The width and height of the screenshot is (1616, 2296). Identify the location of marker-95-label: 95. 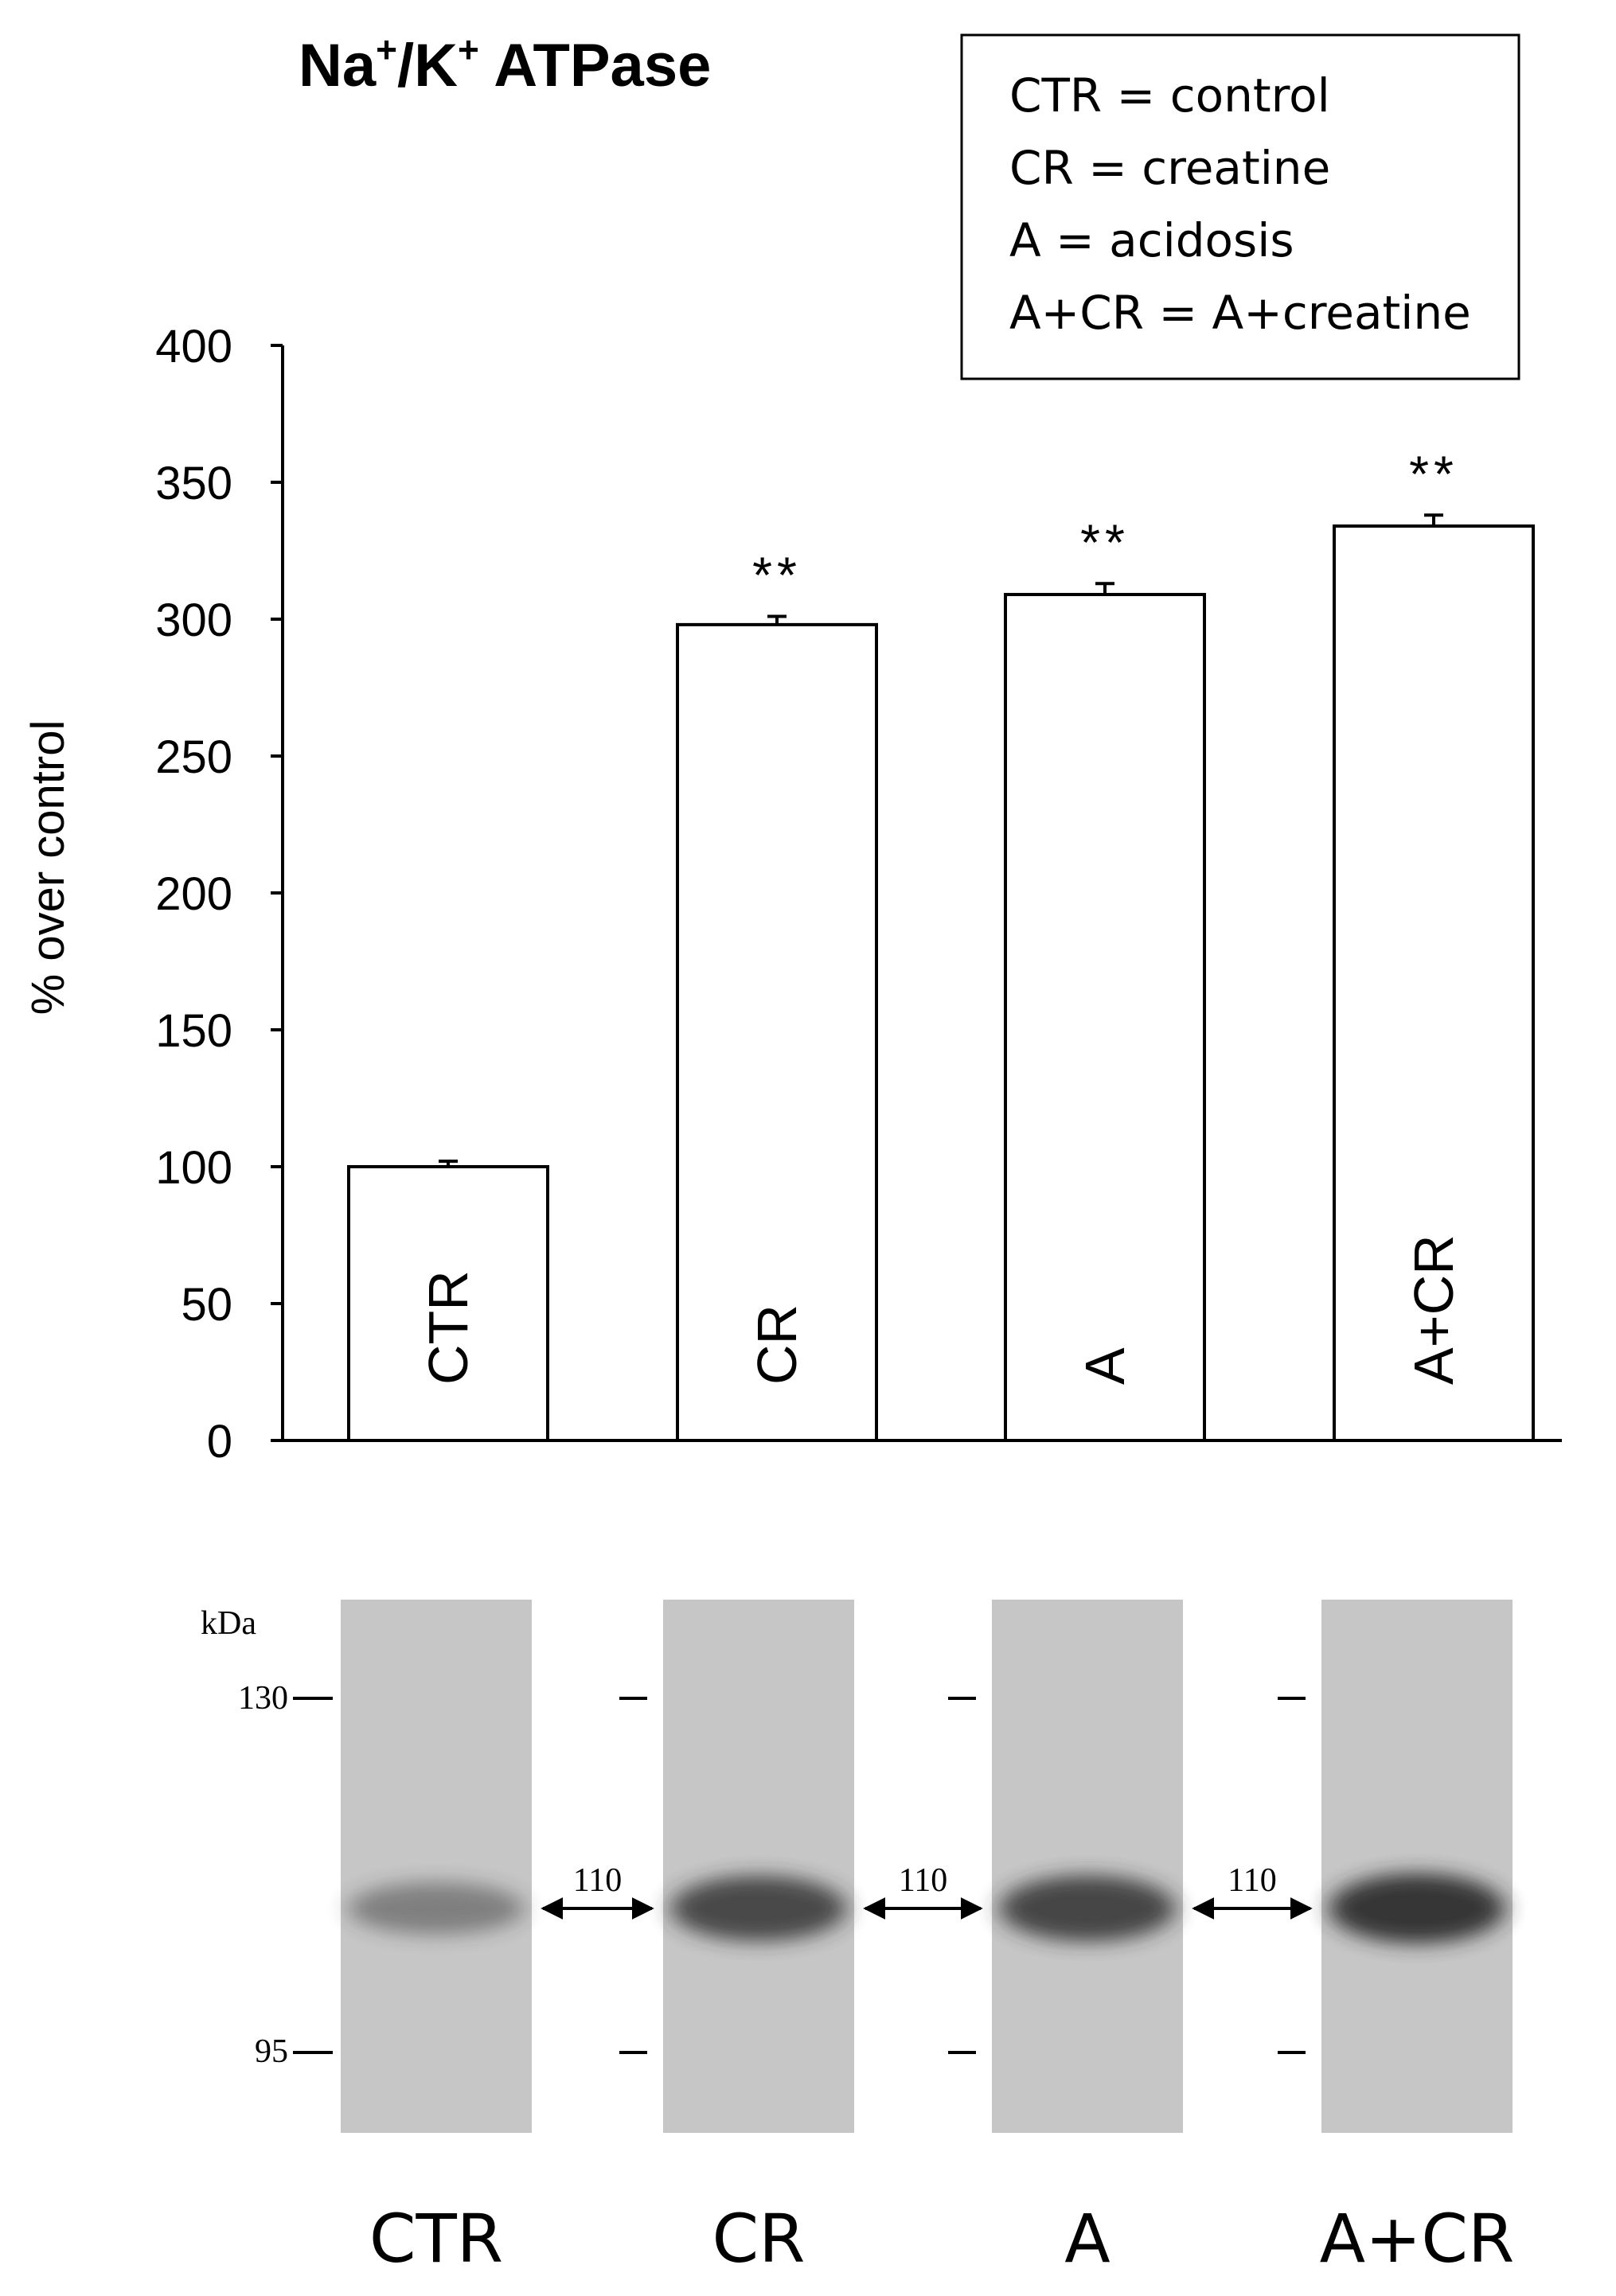
(271, 2051).